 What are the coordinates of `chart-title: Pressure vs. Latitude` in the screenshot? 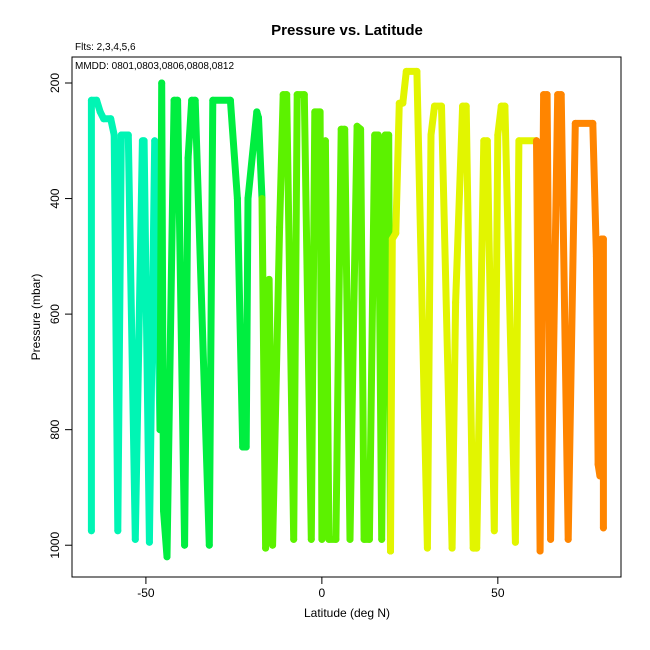 It's located at (347, 30).